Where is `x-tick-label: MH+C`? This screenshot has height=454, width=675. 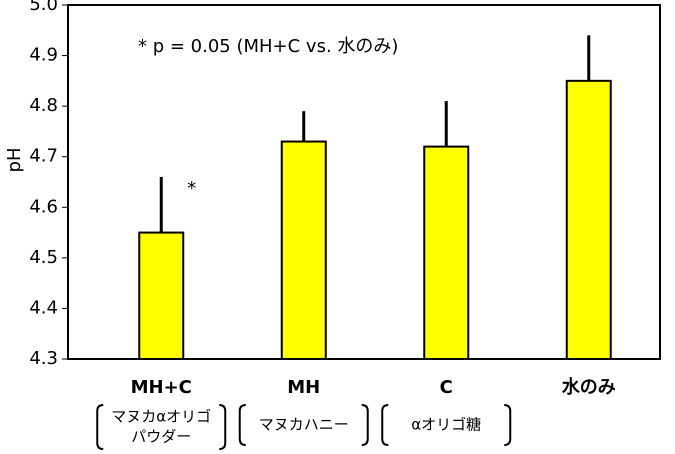
x-tick-label: MH+C is located at coordinates (161, 387).